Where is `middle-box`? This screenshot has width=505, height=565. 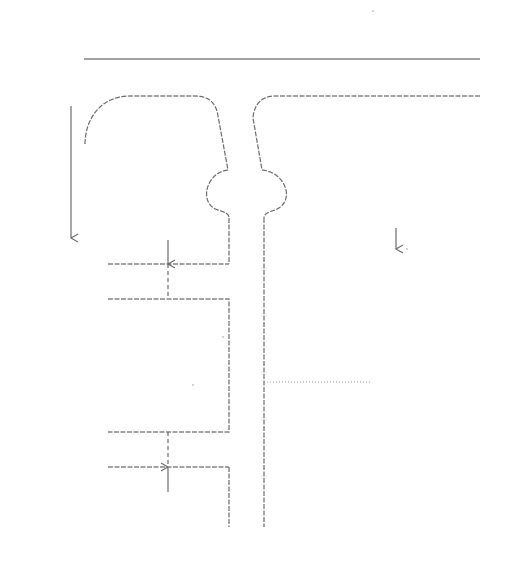 middle-box is located at coordinates (169, 365).